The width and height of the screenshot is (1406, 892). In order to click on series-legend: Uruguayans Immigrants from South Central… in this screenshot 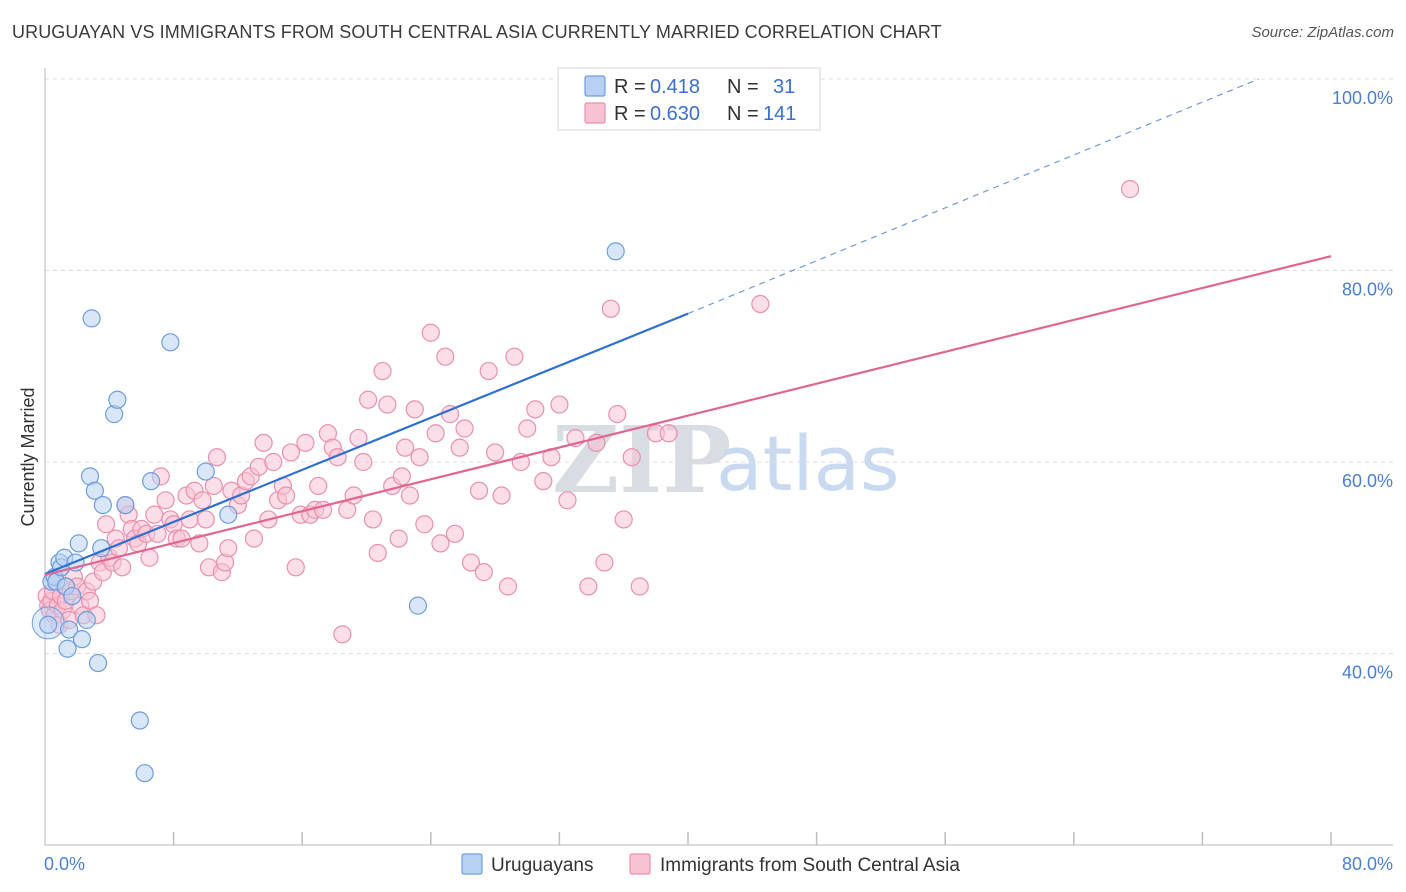, I will do `click(710, 864)`.